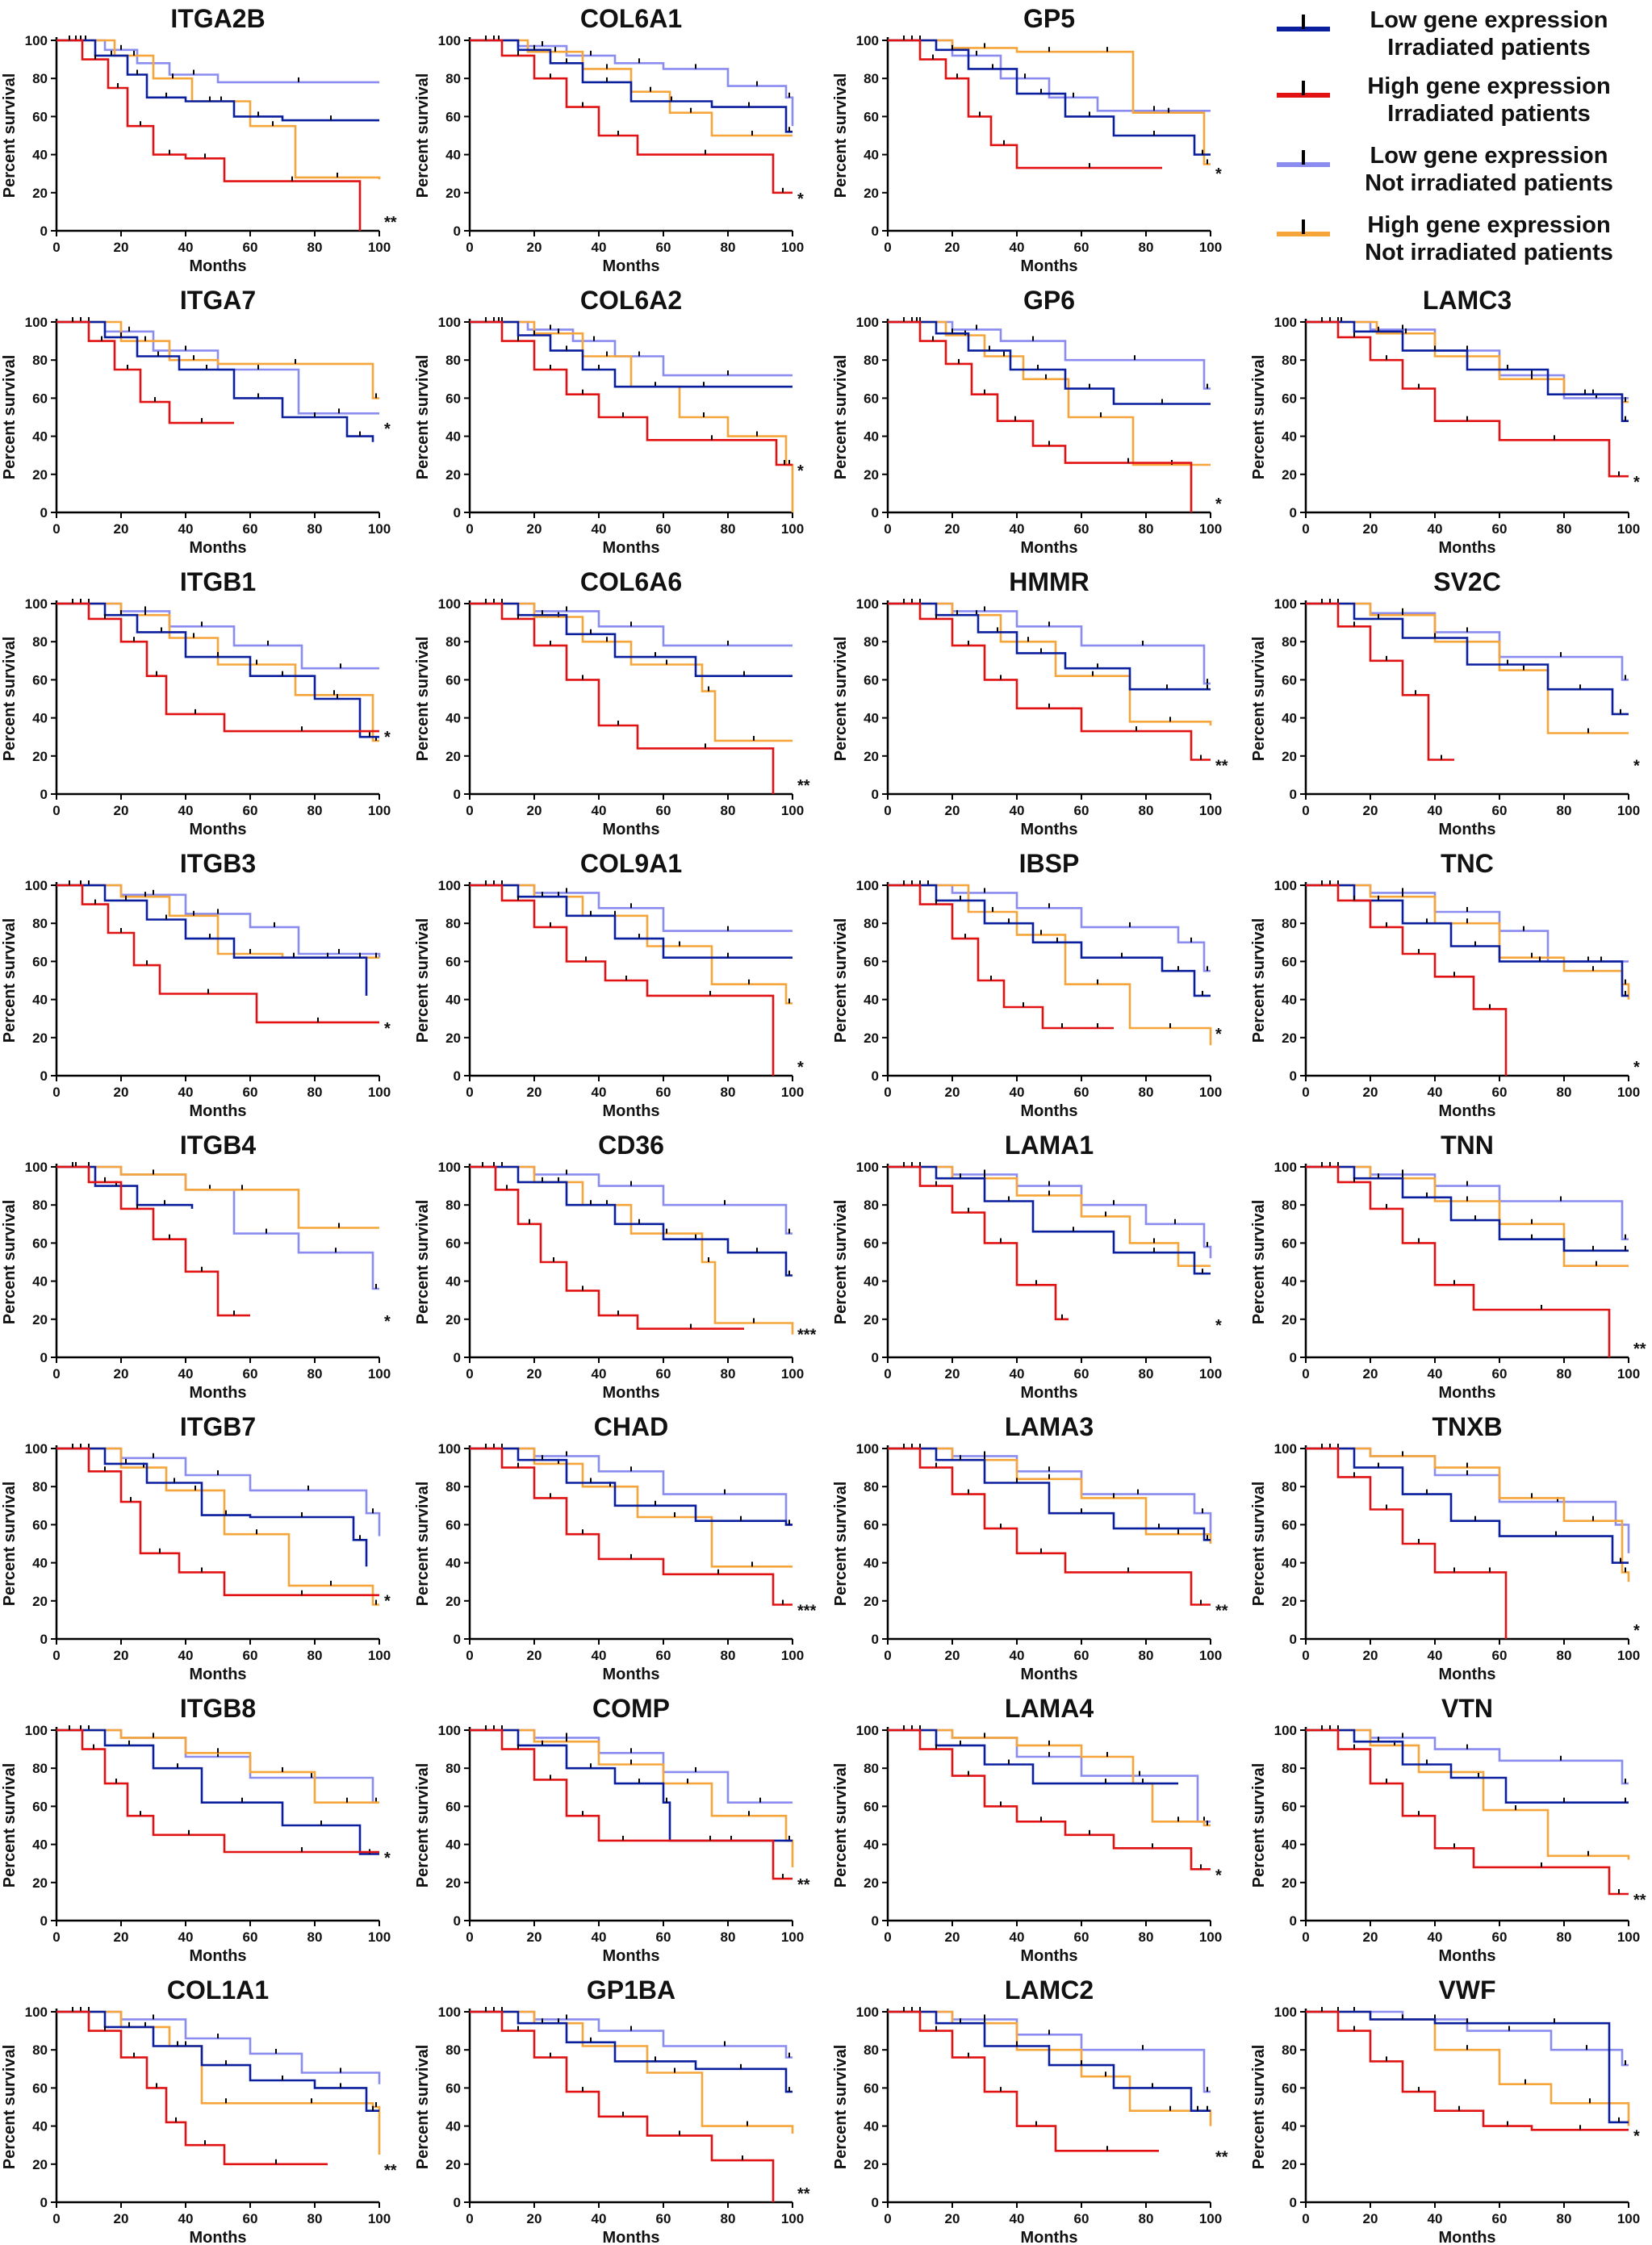 This screenshot has height=2245, width=1652. I want to click on panel-title: ITGB4, so click(218, 1145).